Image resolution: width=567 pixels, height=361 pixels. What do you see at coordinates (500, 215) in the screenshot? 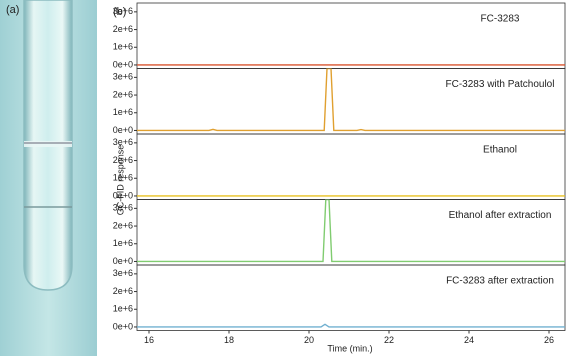
I see `chart-title: Ethanol after extraction` at bounding box center [500, 215].